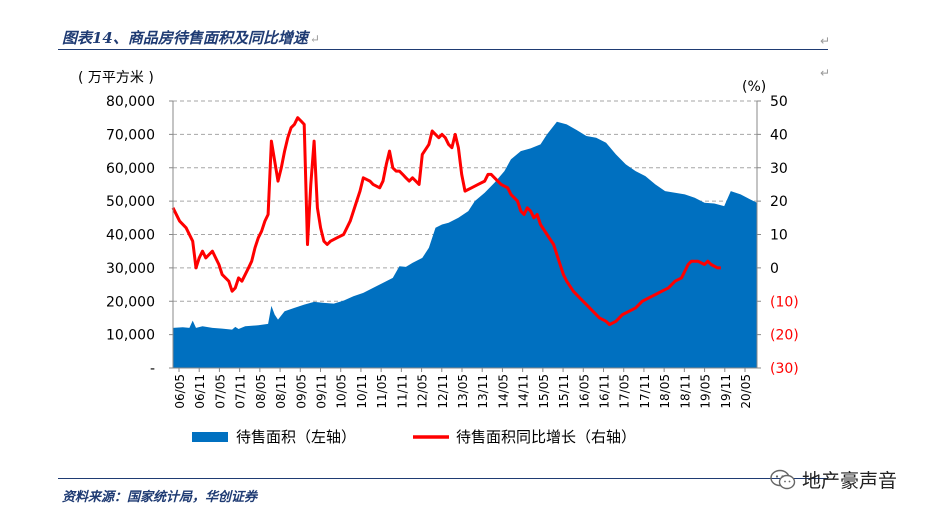 The width and height of the screenshot is (950, 520). Describe the element at coordinates (443, 391) in the screenshot. I see `x-tick-label: 12/11` at that location.